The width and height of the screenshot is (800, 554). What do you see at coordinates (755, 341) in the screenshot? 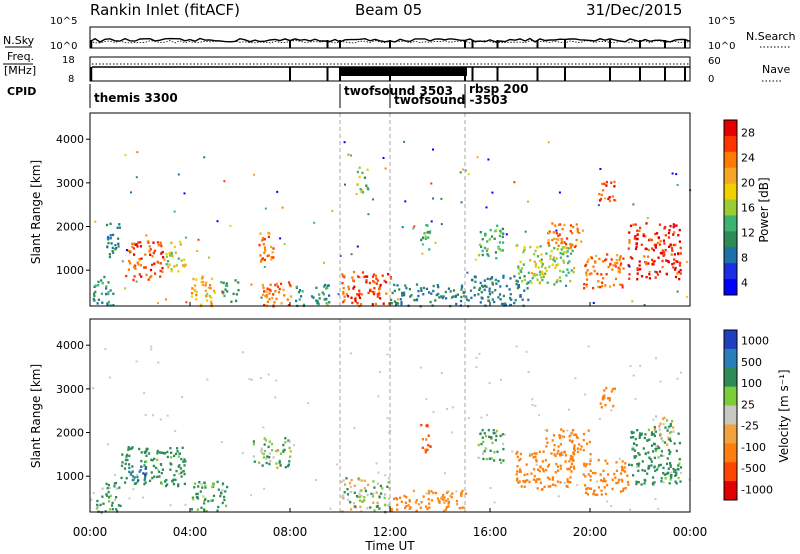
I see `colorbar-tick-label: 1000` at bounding box center [755, 341].